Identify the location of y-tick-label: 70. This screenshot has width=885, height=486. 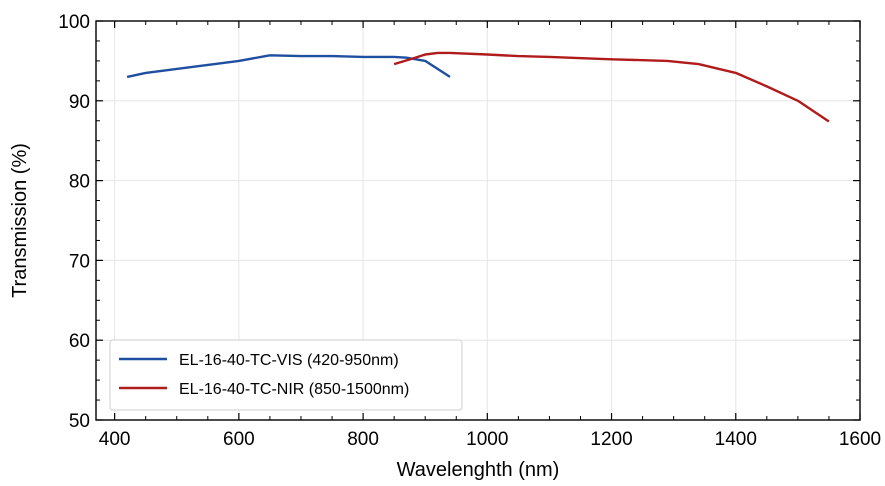
(79, 261).